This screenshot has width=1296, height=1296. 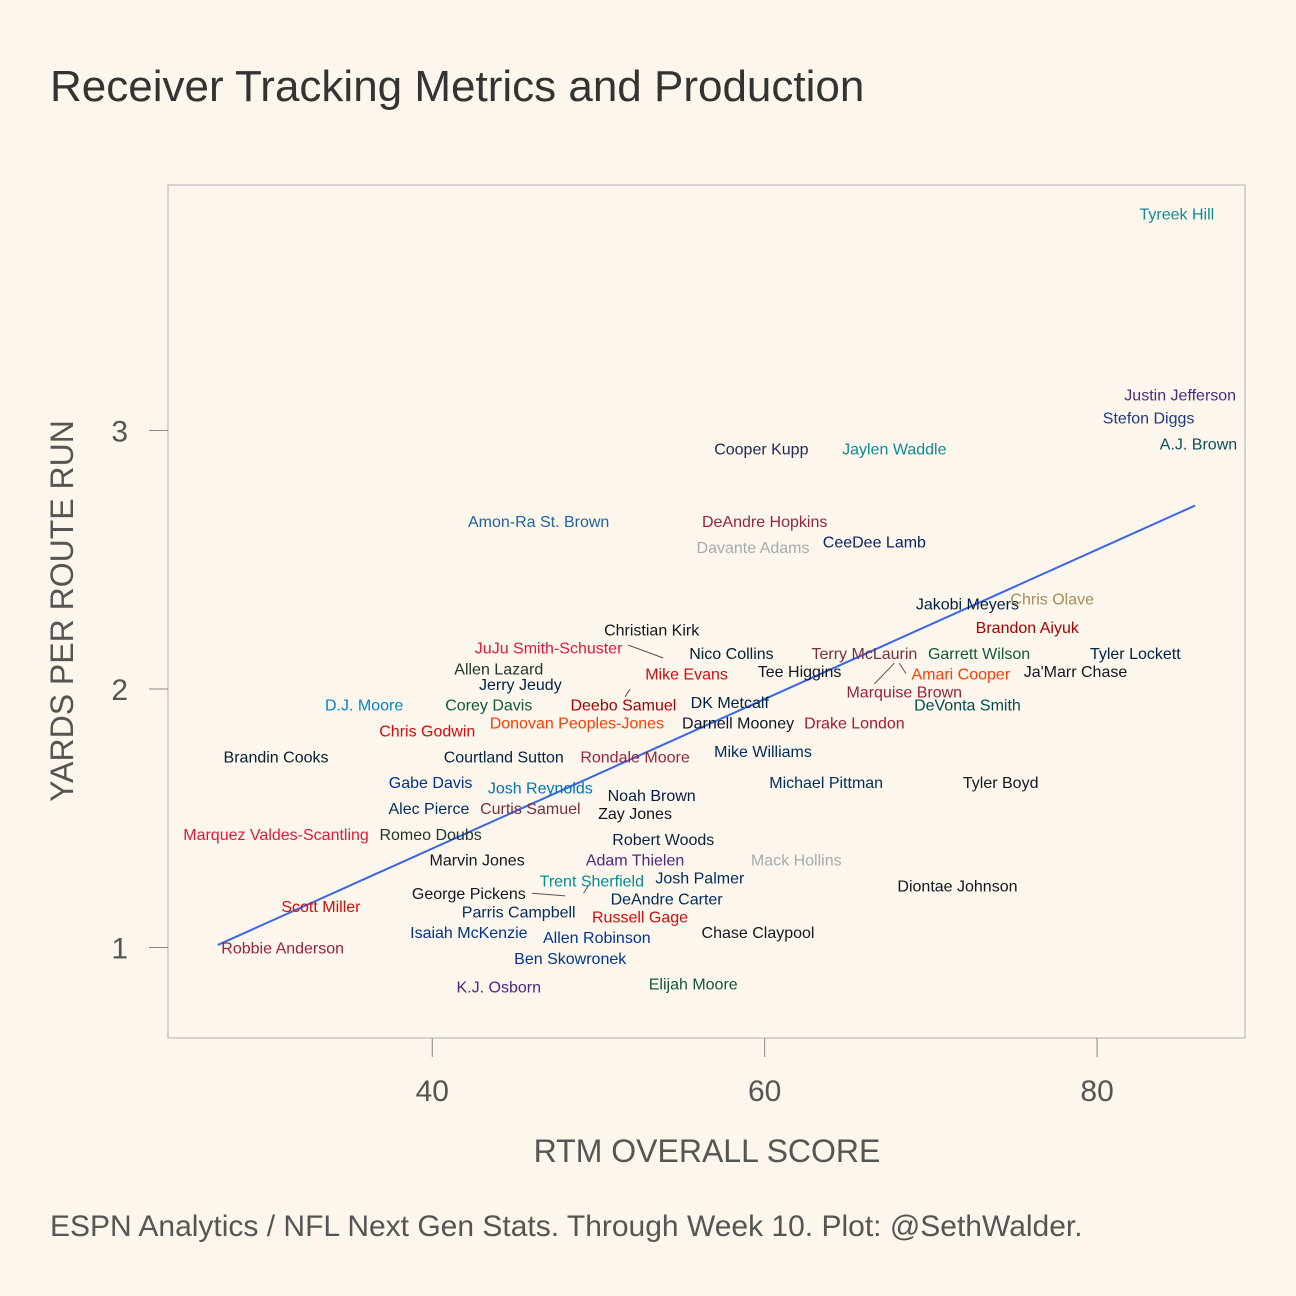 I want to click on x-axis-title: RTM OVERALL SCORE, so click(x=707, y=1151).